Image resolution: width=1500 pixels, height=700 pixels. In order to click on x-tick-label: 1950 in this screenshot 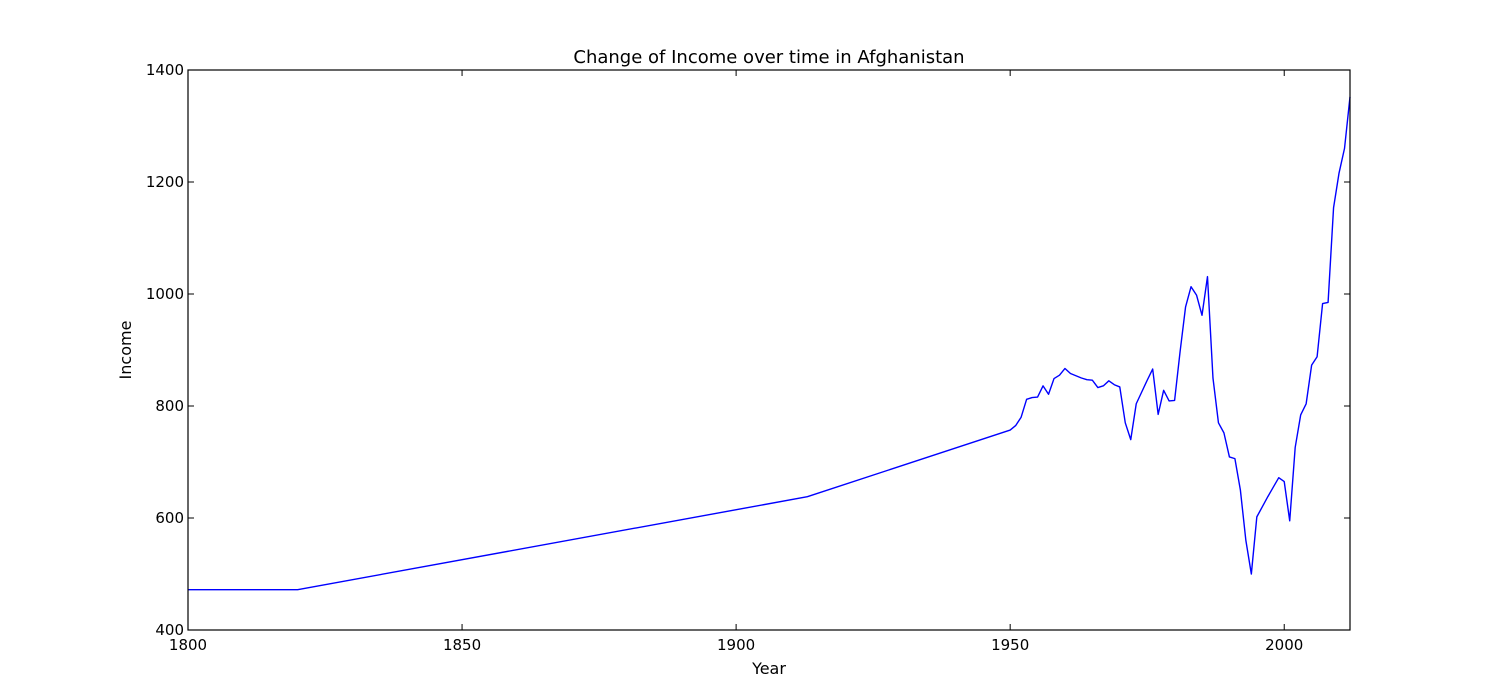, I will do `click(1010, 645)`.